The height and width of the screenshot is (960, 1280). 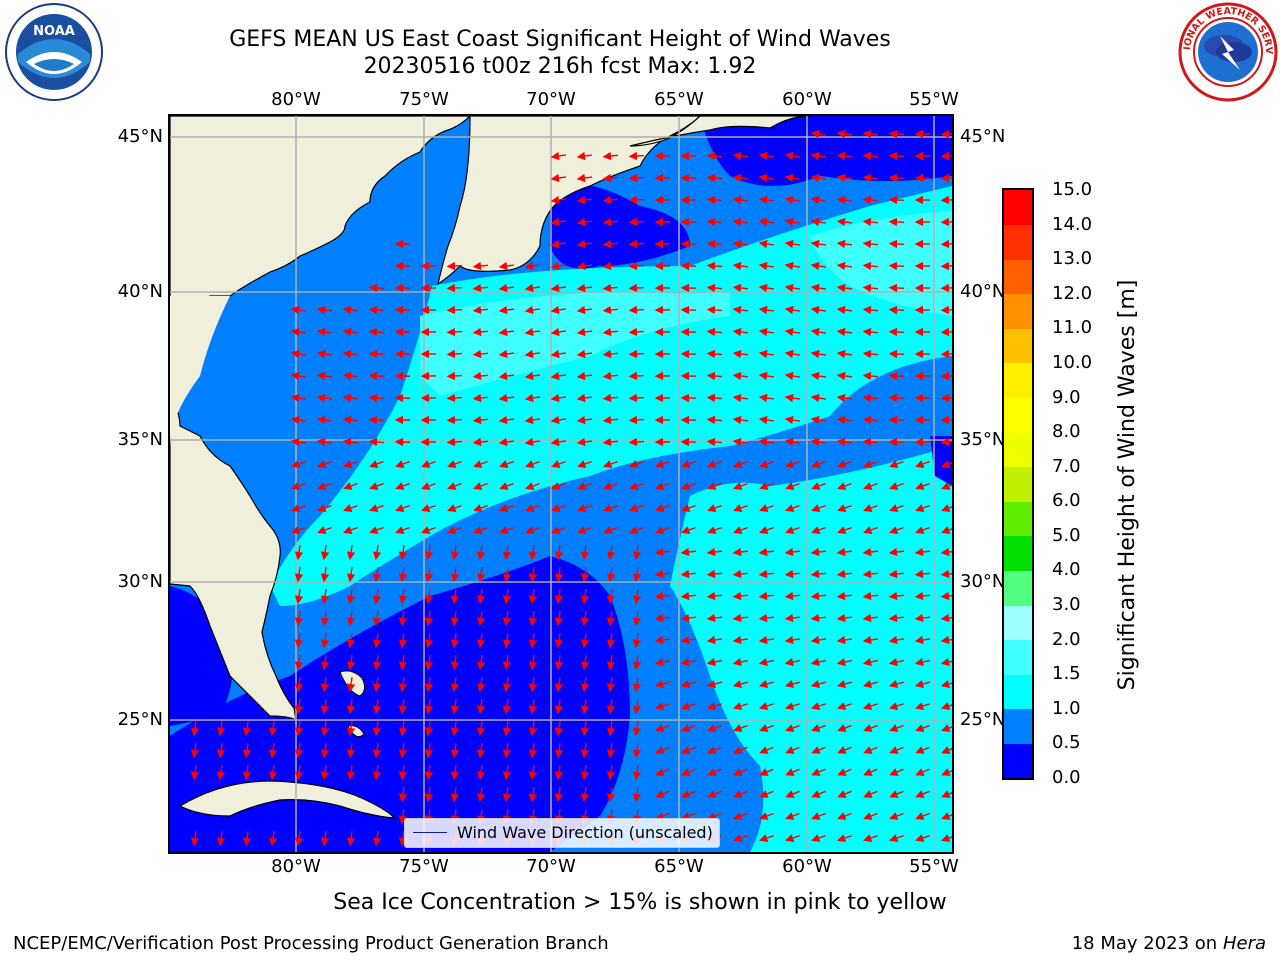 I want to click on lat-label-left: 35°N, so click(x=140, y=439).